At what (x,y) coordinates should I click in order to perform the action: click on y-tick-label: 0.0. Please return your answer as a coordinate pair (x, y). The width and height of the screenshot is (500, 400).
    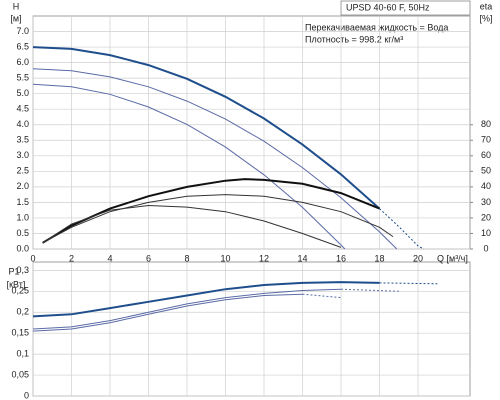
    Looking at the image, I should click on (22, 248).